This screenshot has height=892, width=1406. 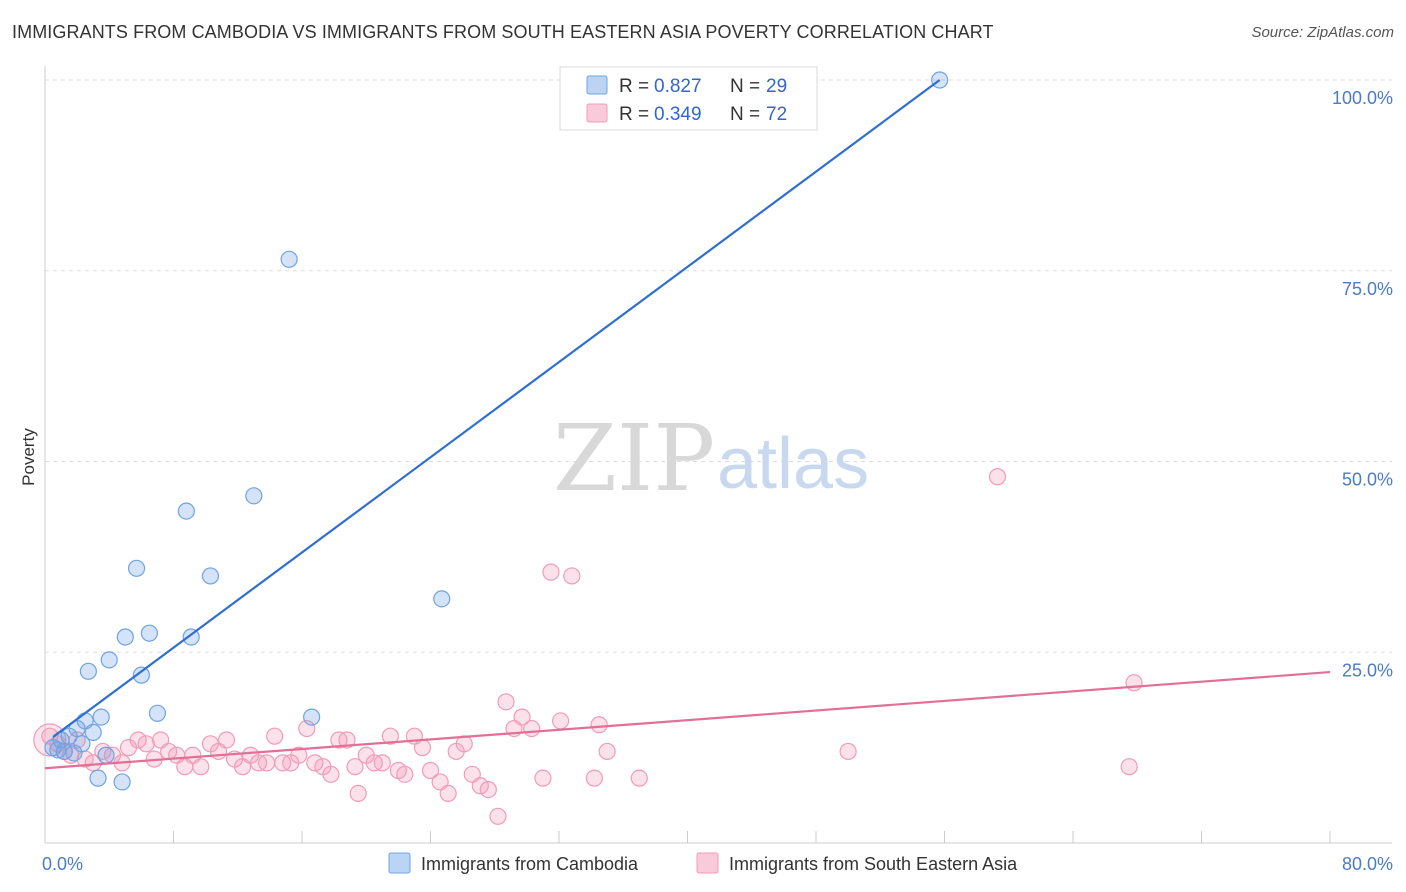 What do you see at coordinates (597, 85) in the screenshot?
I see `legend-swatch-cambodia` at bounding box center [597, 85].